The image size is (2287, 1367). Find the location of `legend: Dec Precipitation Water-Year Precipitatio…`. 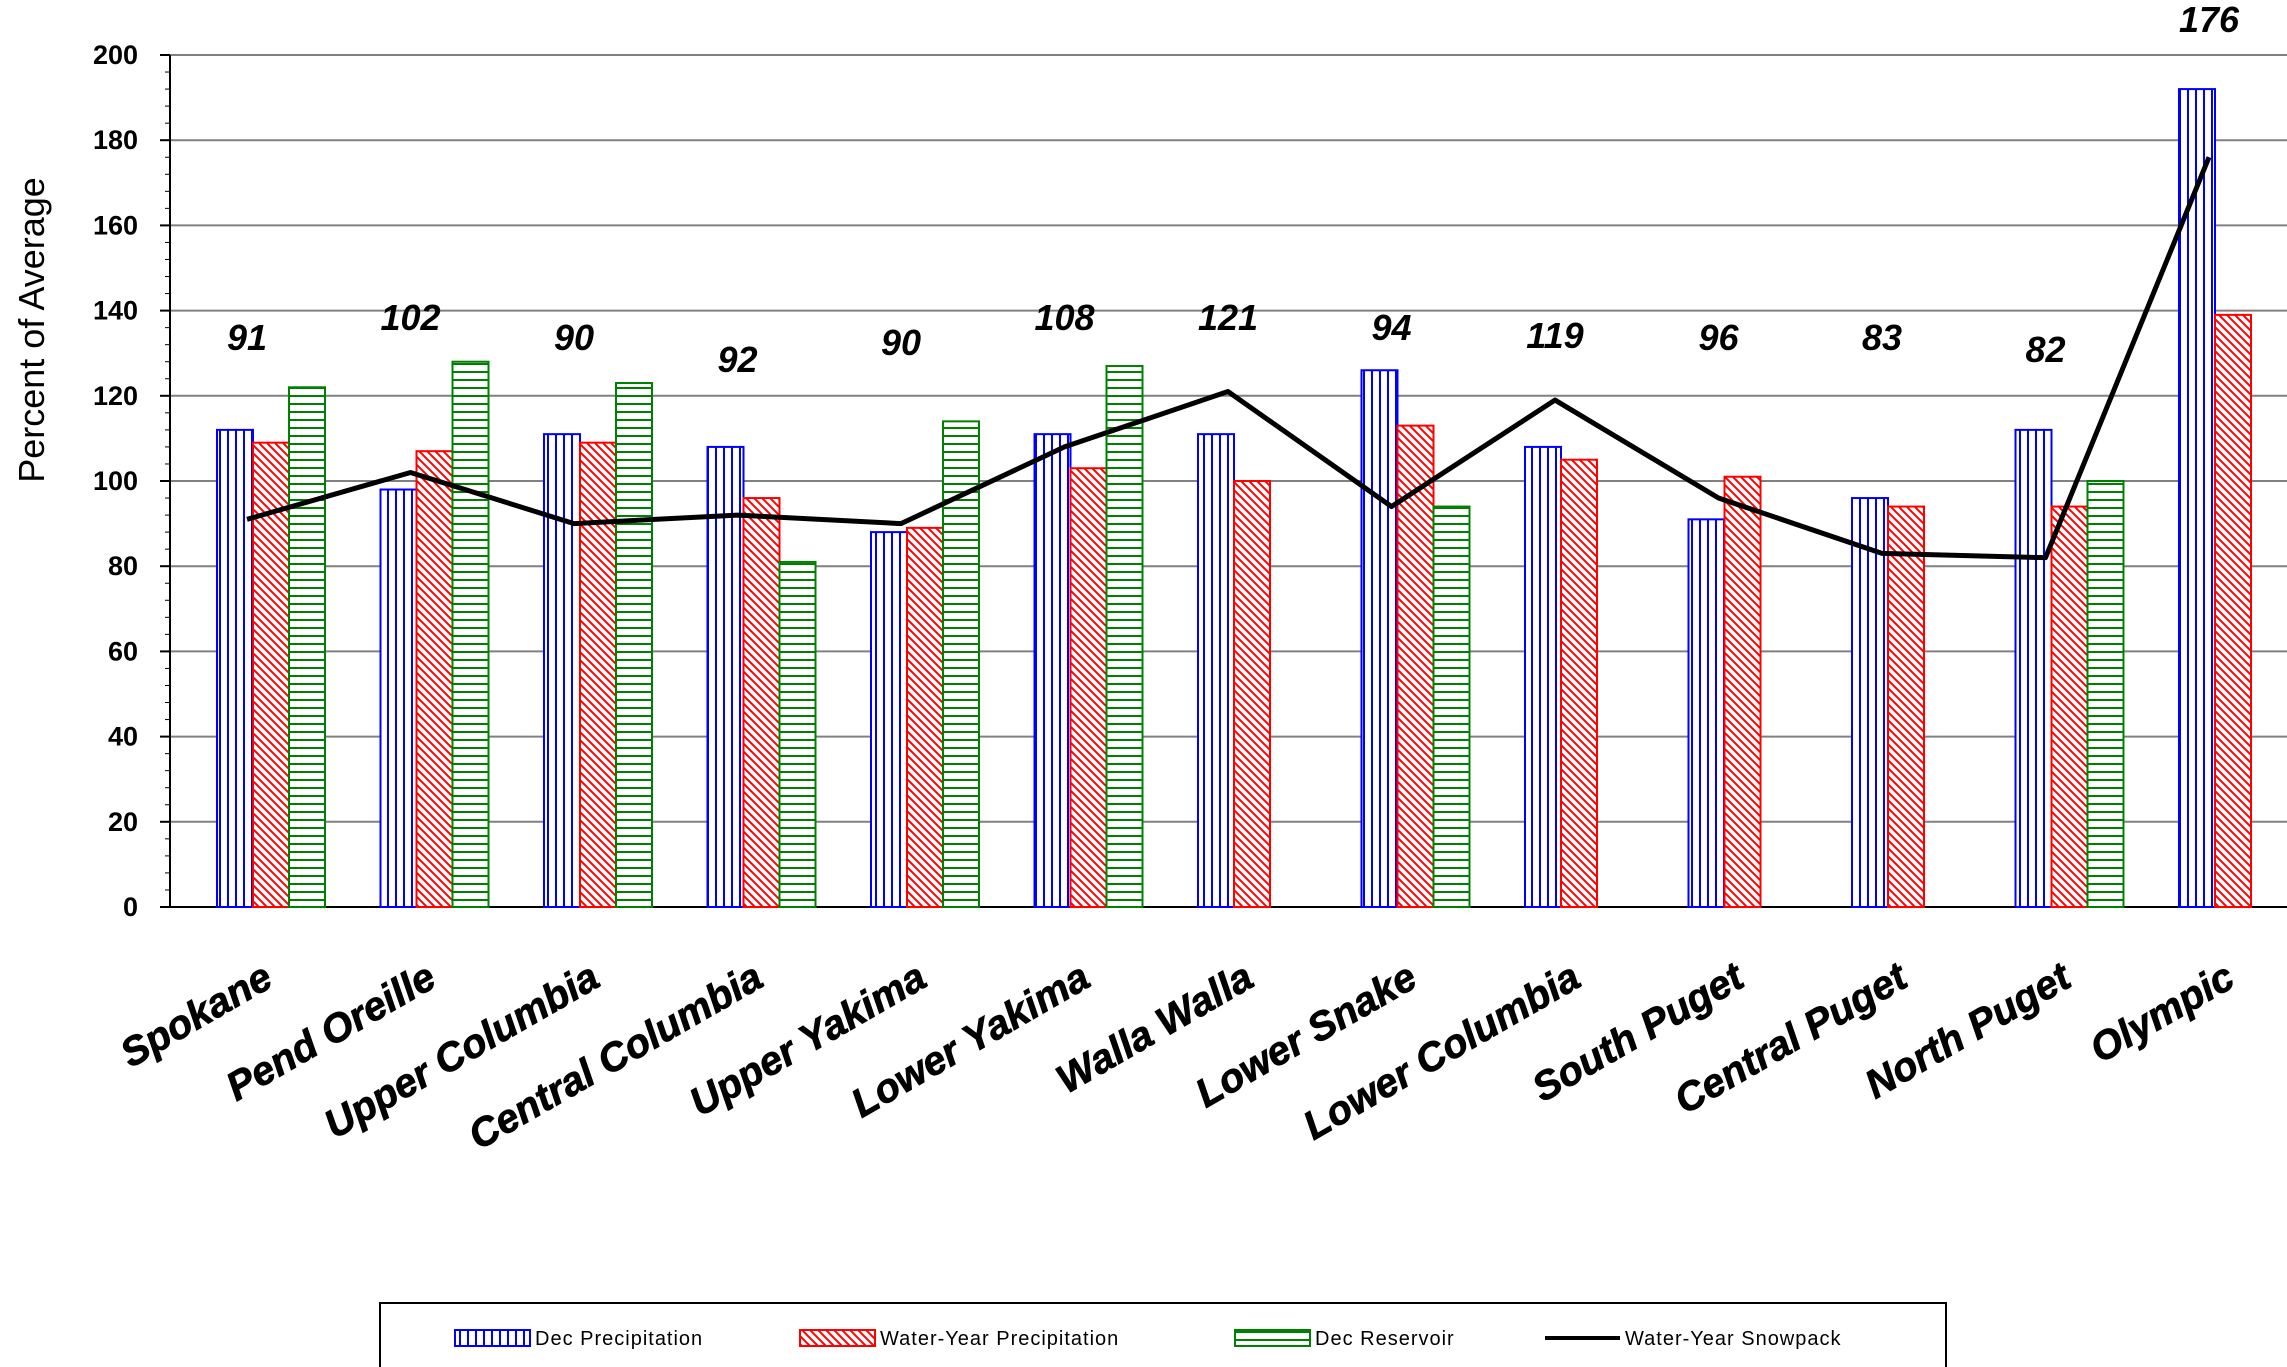

legend: Dec Precipitation Water-Year Precipitatio… is located at coordinates (1163, 1334).